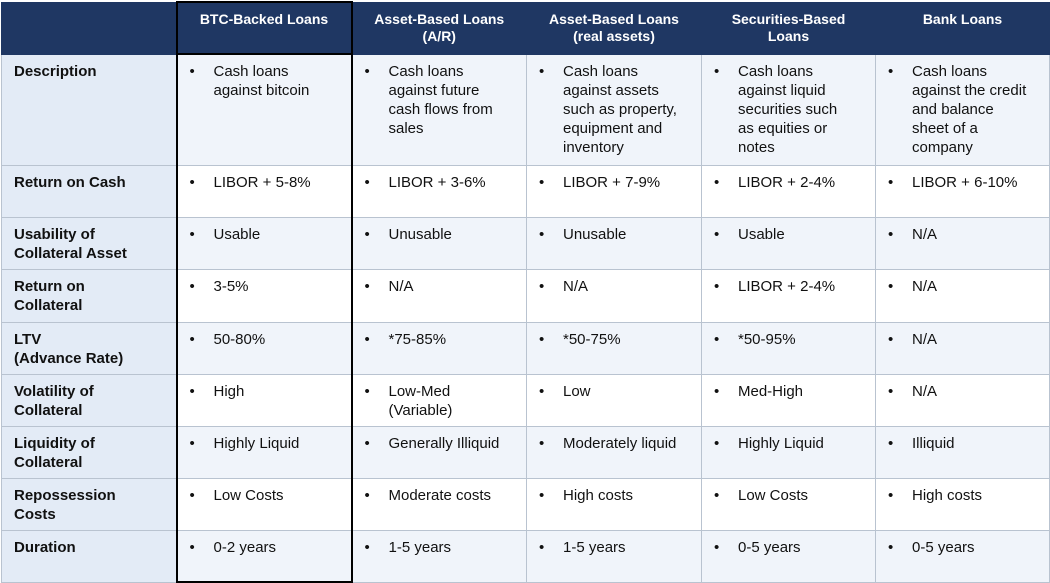  What do you see at coordinates (237, 234) in the screenshot?
I see `text-line: Usable` at bounding box center [237, 234].